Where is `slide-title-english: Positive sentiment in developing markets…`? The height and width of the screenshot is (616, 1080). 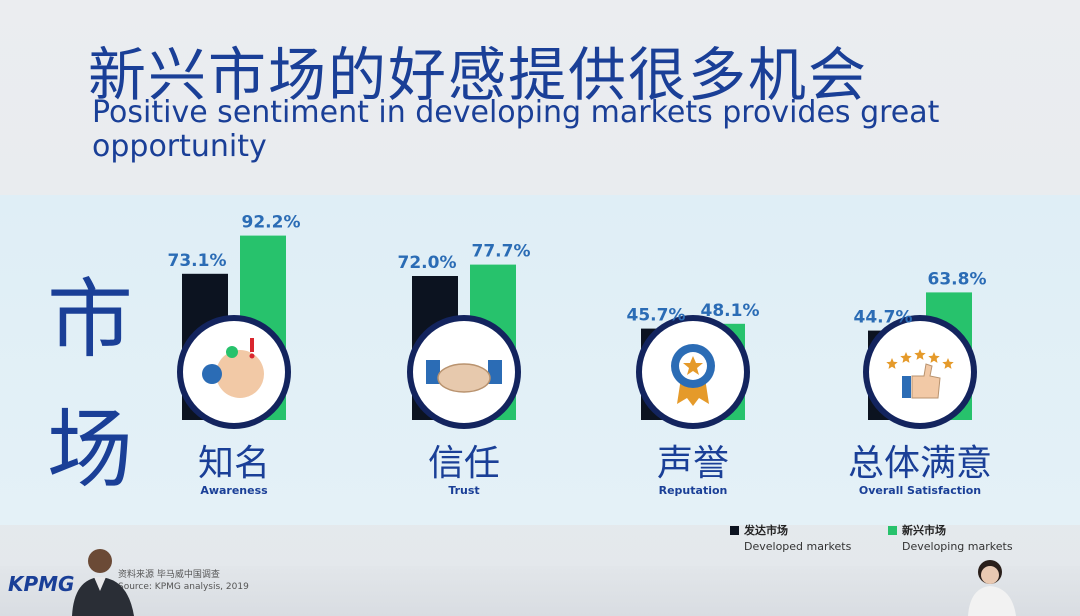
slide-title-english: Positive sentiment in developing markets… is located at coordinates (516, 129).